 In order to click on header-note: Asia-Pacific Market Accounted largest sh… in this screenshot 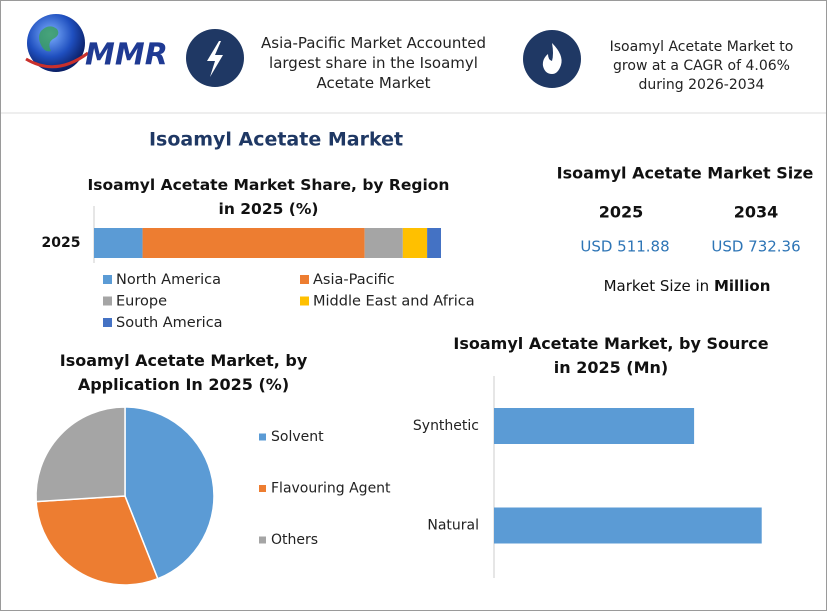, I will do `click(373, 63)`.